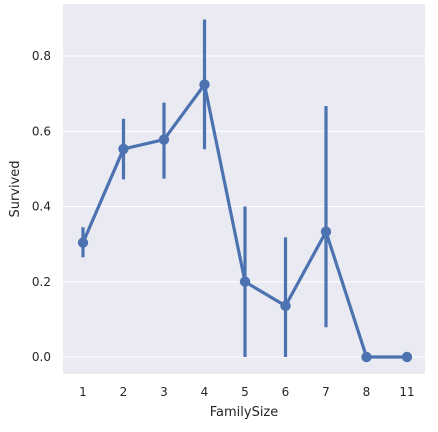 This screenshot has width=438, height=432. I want to click on y-tick-label: 0.4, so click(41, 207).